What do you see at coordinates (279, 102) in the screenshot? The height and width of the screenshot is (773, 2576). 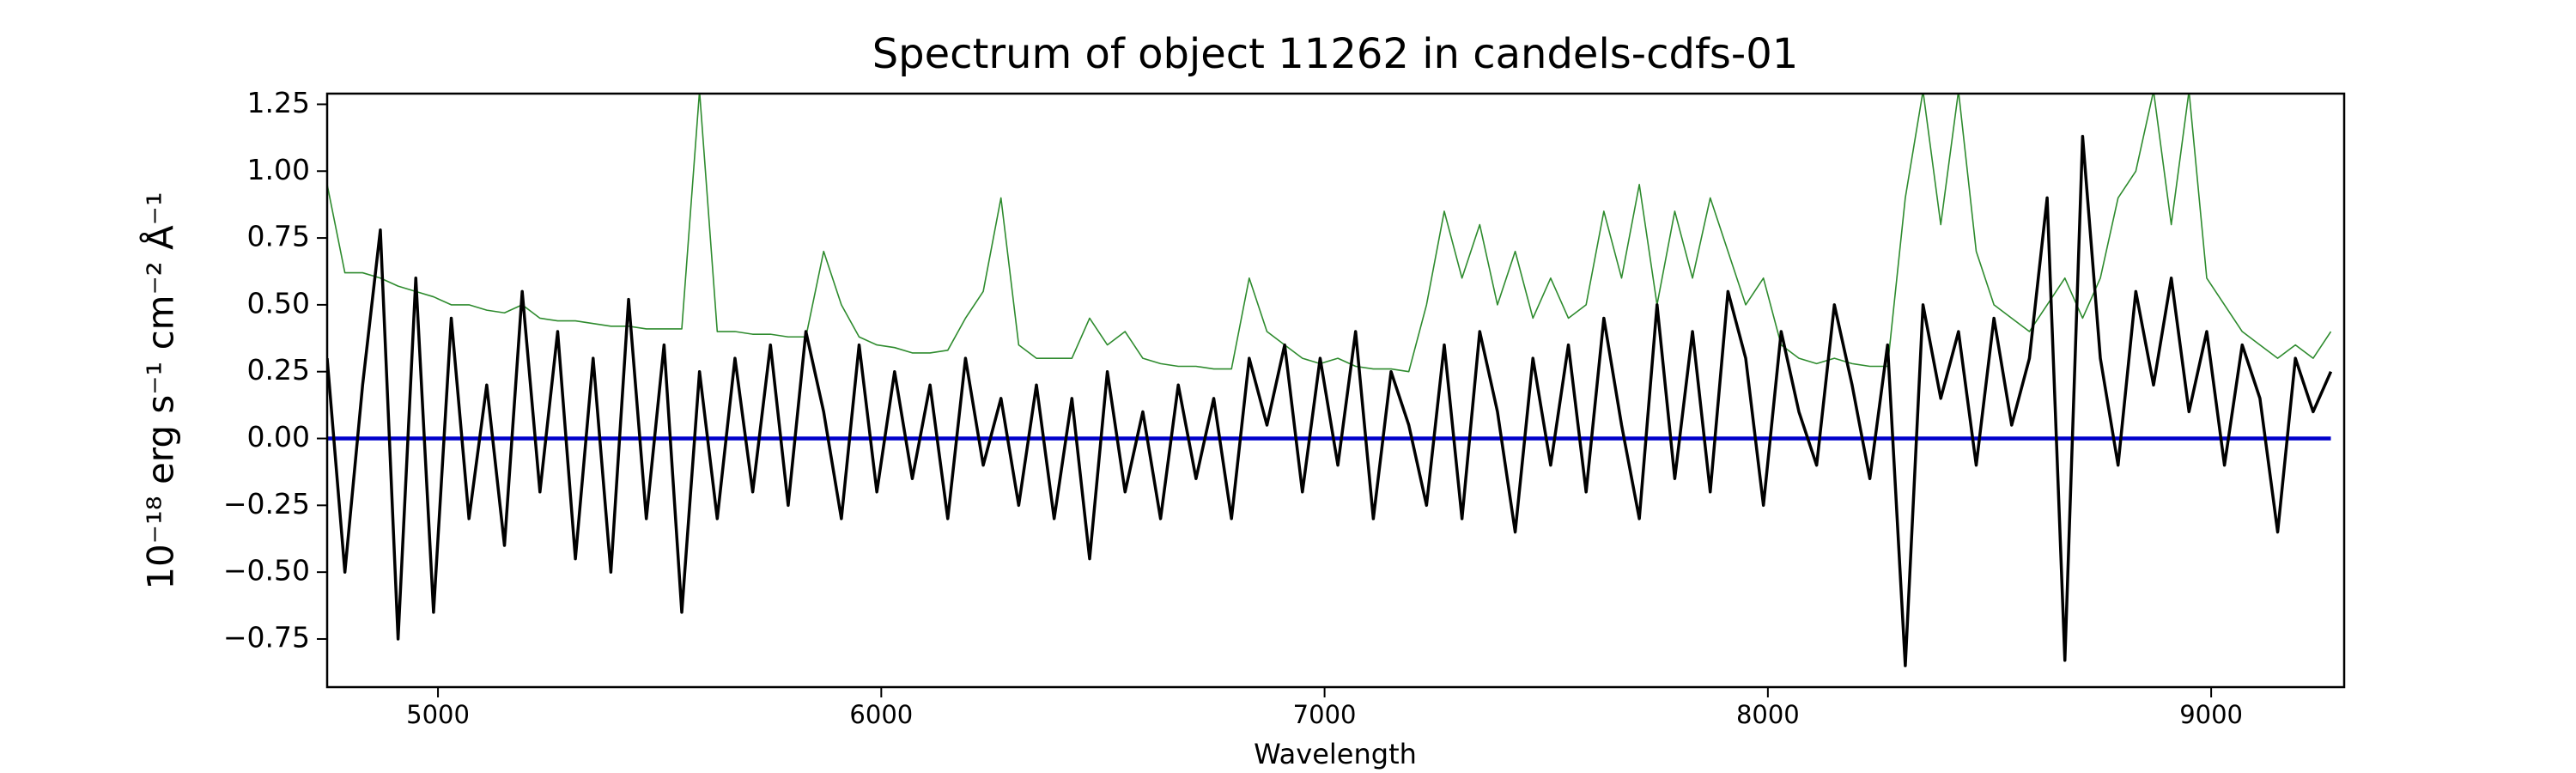 I see `y-tick-label: 1.25` at bounding box center [279, 102].